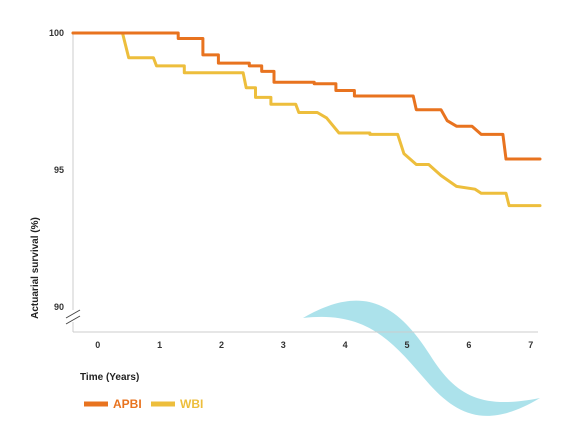 The height and width of the screenshot is (433, 561). What do you see at coordinates (421, 358) in the screenshot?
I see `decorative-wave` at bounding box center [421, 358].